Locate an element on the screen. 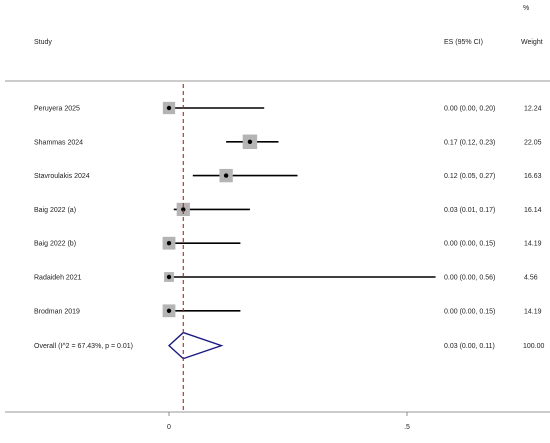 This screenshot has height=443, width=550. study-label: Brodman 2019 is located at coordinates (57, 311).